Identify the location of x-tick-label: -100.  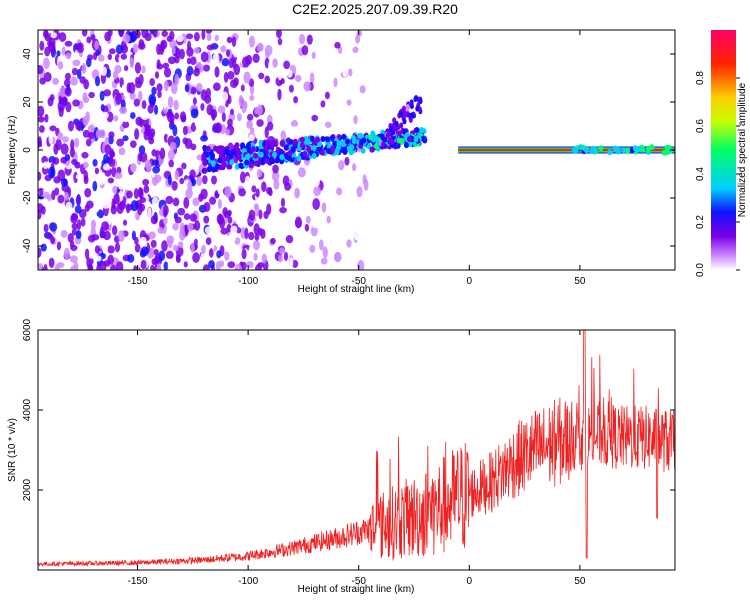
(248, 281).